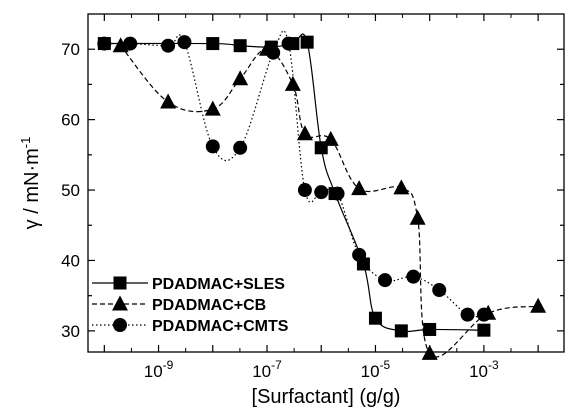  Describe the element at coordinates (385, 365) in the screenshot. I see `x-tick-exp: -5` at that location.